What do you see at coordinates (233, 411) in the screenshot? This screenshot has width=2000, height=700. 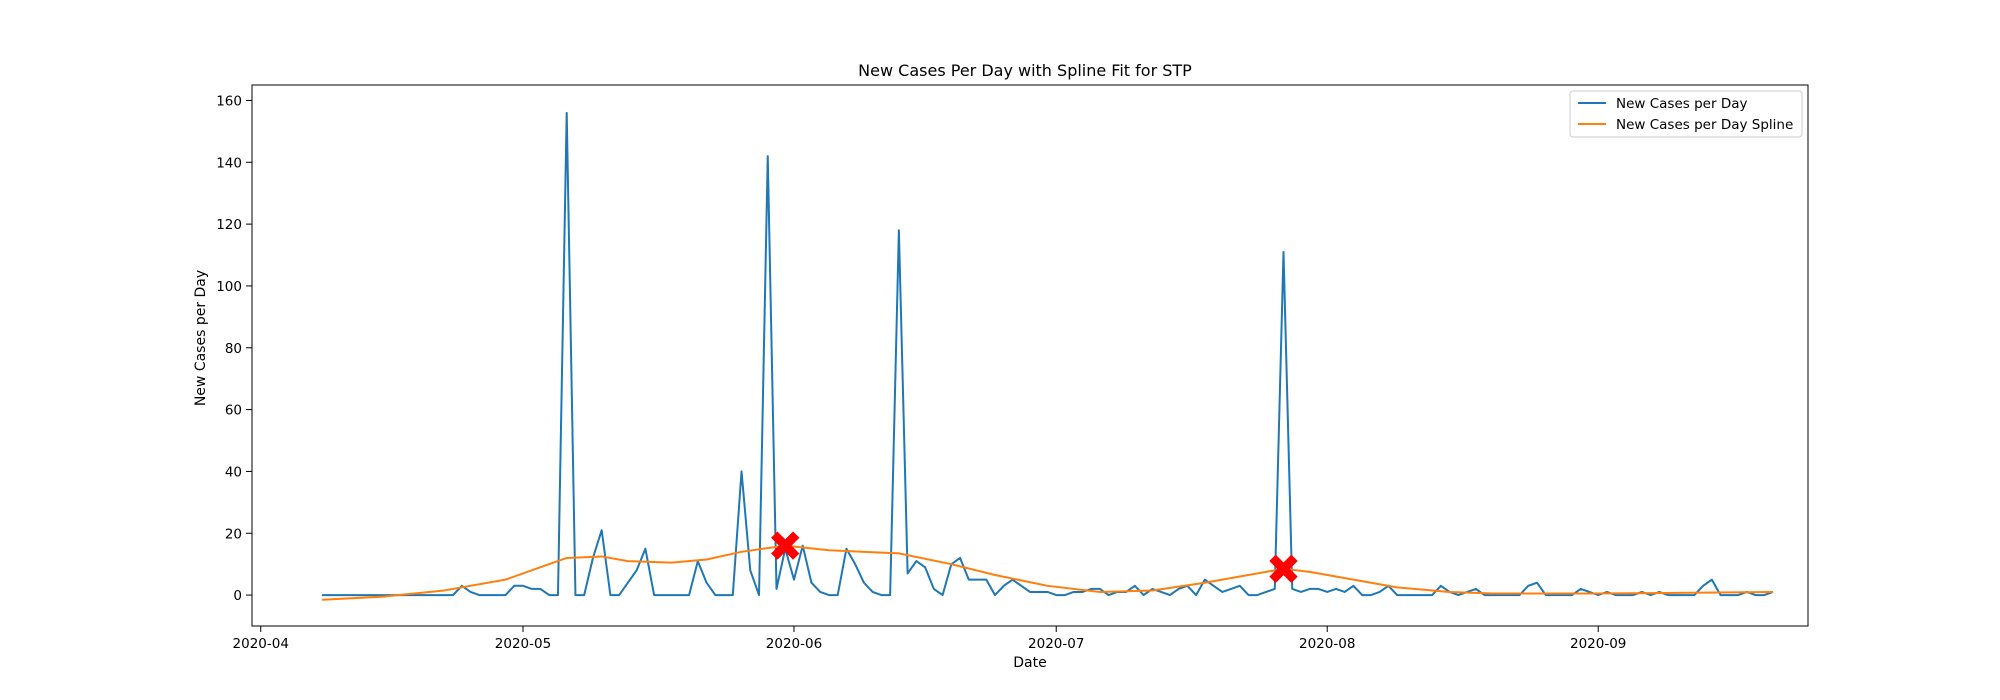 I see `y-tick-label: 60` at bounding box center [233, 411].